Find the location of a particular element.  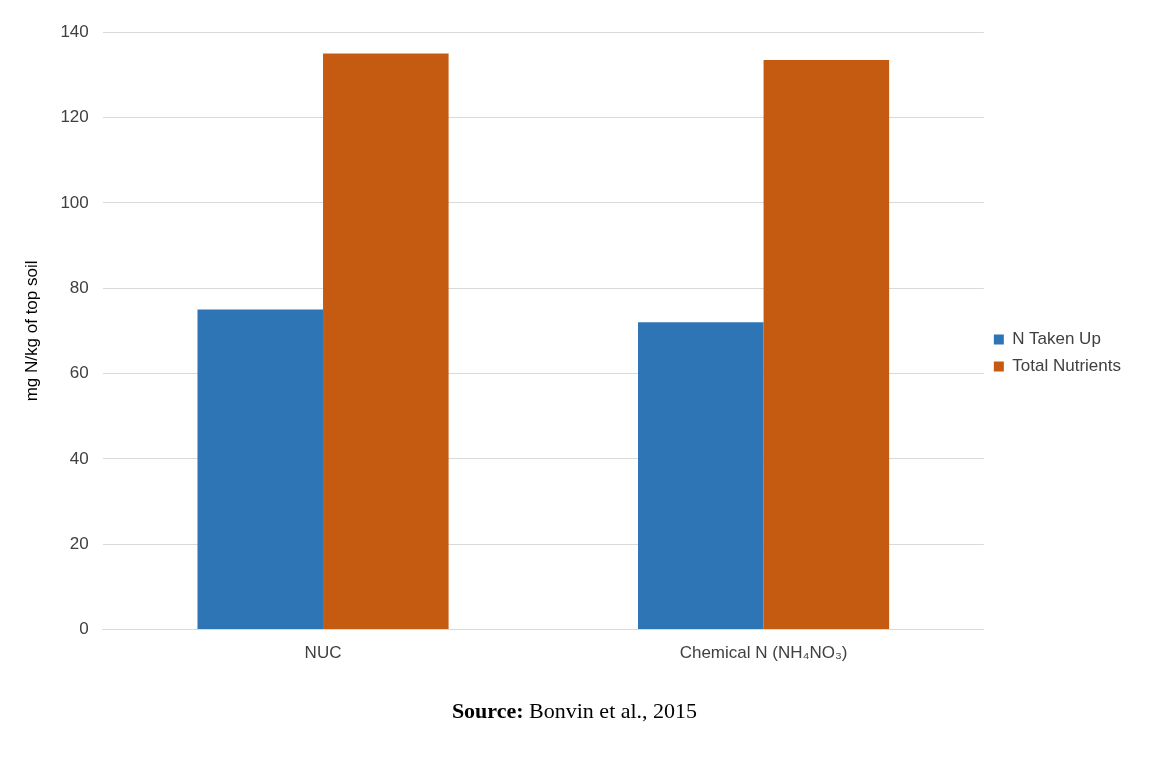

y-tick-label: 120 is located at coordinates (74, 117).